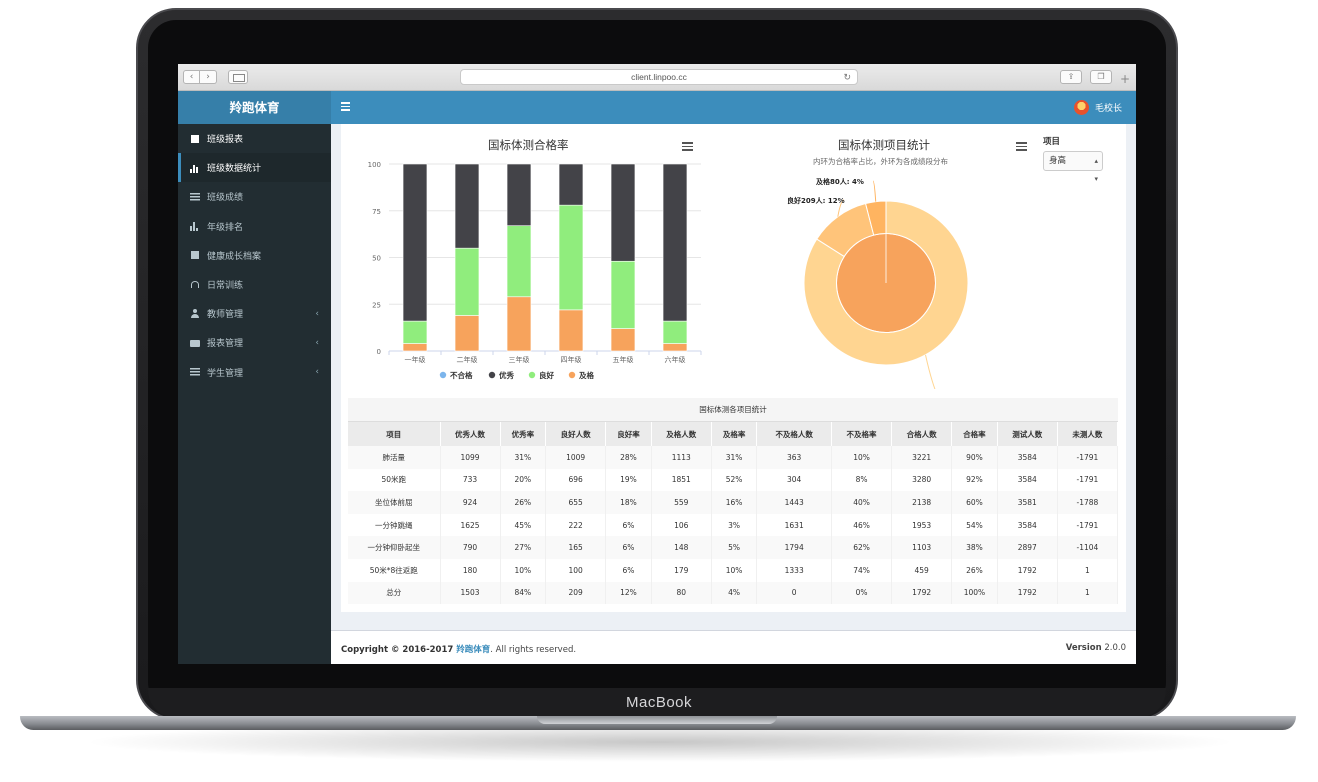 The height and width of the screenshot is (782, 1318). I want to click on user-icon, so click(195, 313).